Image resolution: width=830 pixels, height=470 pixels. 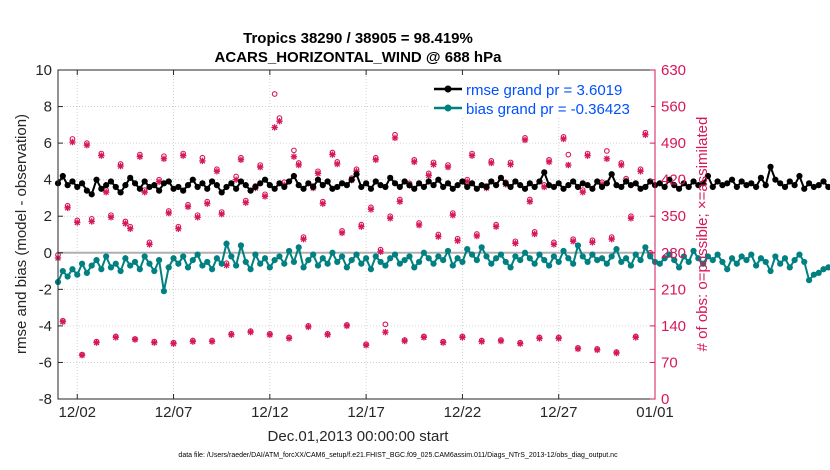 I want to click on x-axis-label: Dec.01,2013 00:00:00 start, so click(x=359, y=436).